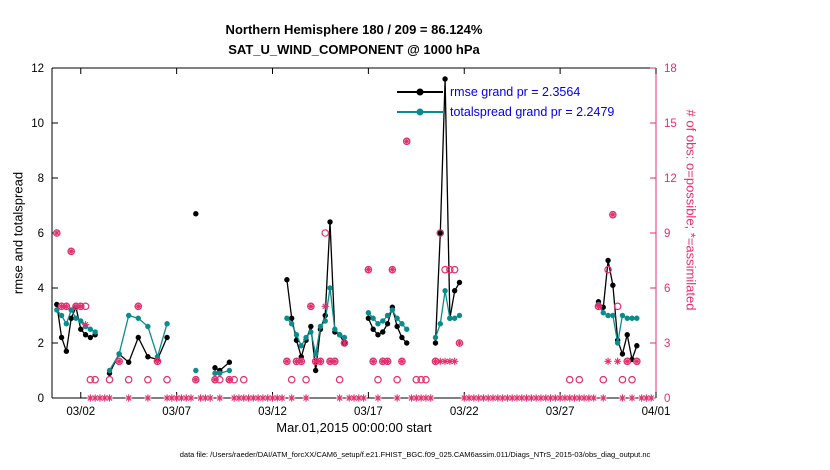  Describe the element at coordinates (670, 69) in the screenshot. I see `y-right-tick-label: 18` at that location.